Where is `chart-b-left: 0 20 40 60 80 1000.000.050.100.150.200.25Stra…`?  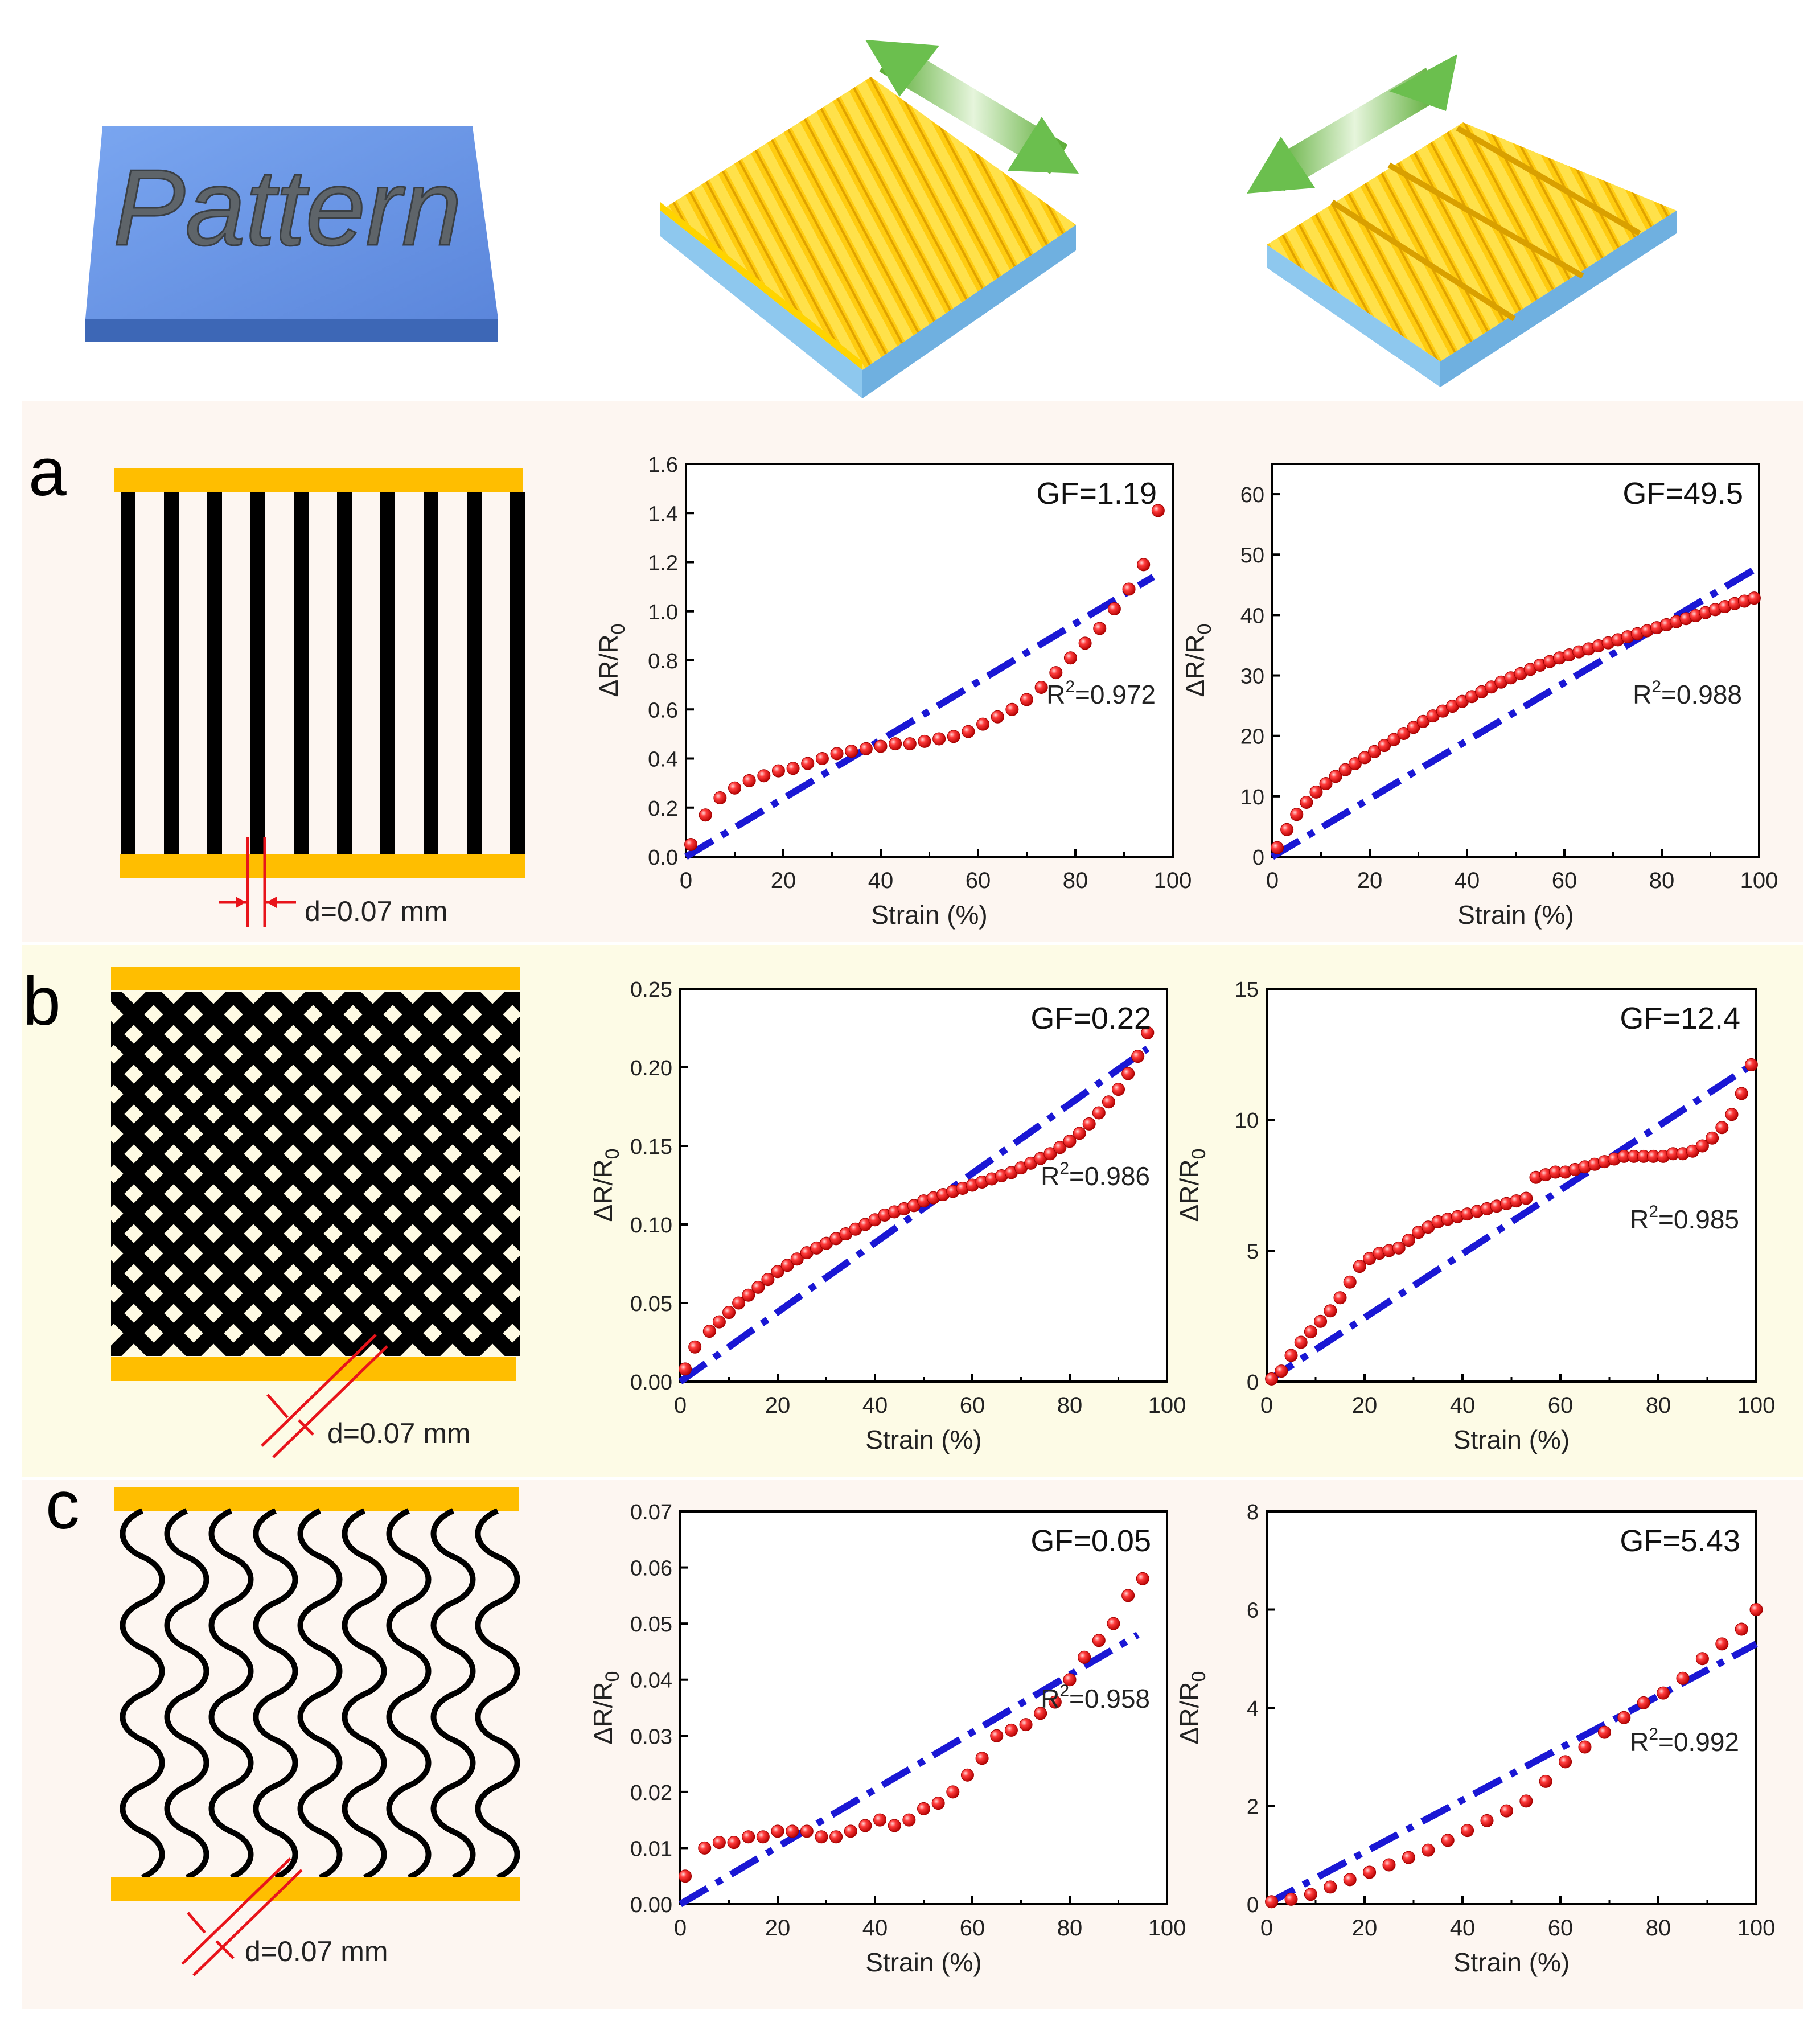 chart-b-left: 0 20 40 60 80 1000.000.050.100.150.200.25Stra… is located at coordinates (887, 1216).